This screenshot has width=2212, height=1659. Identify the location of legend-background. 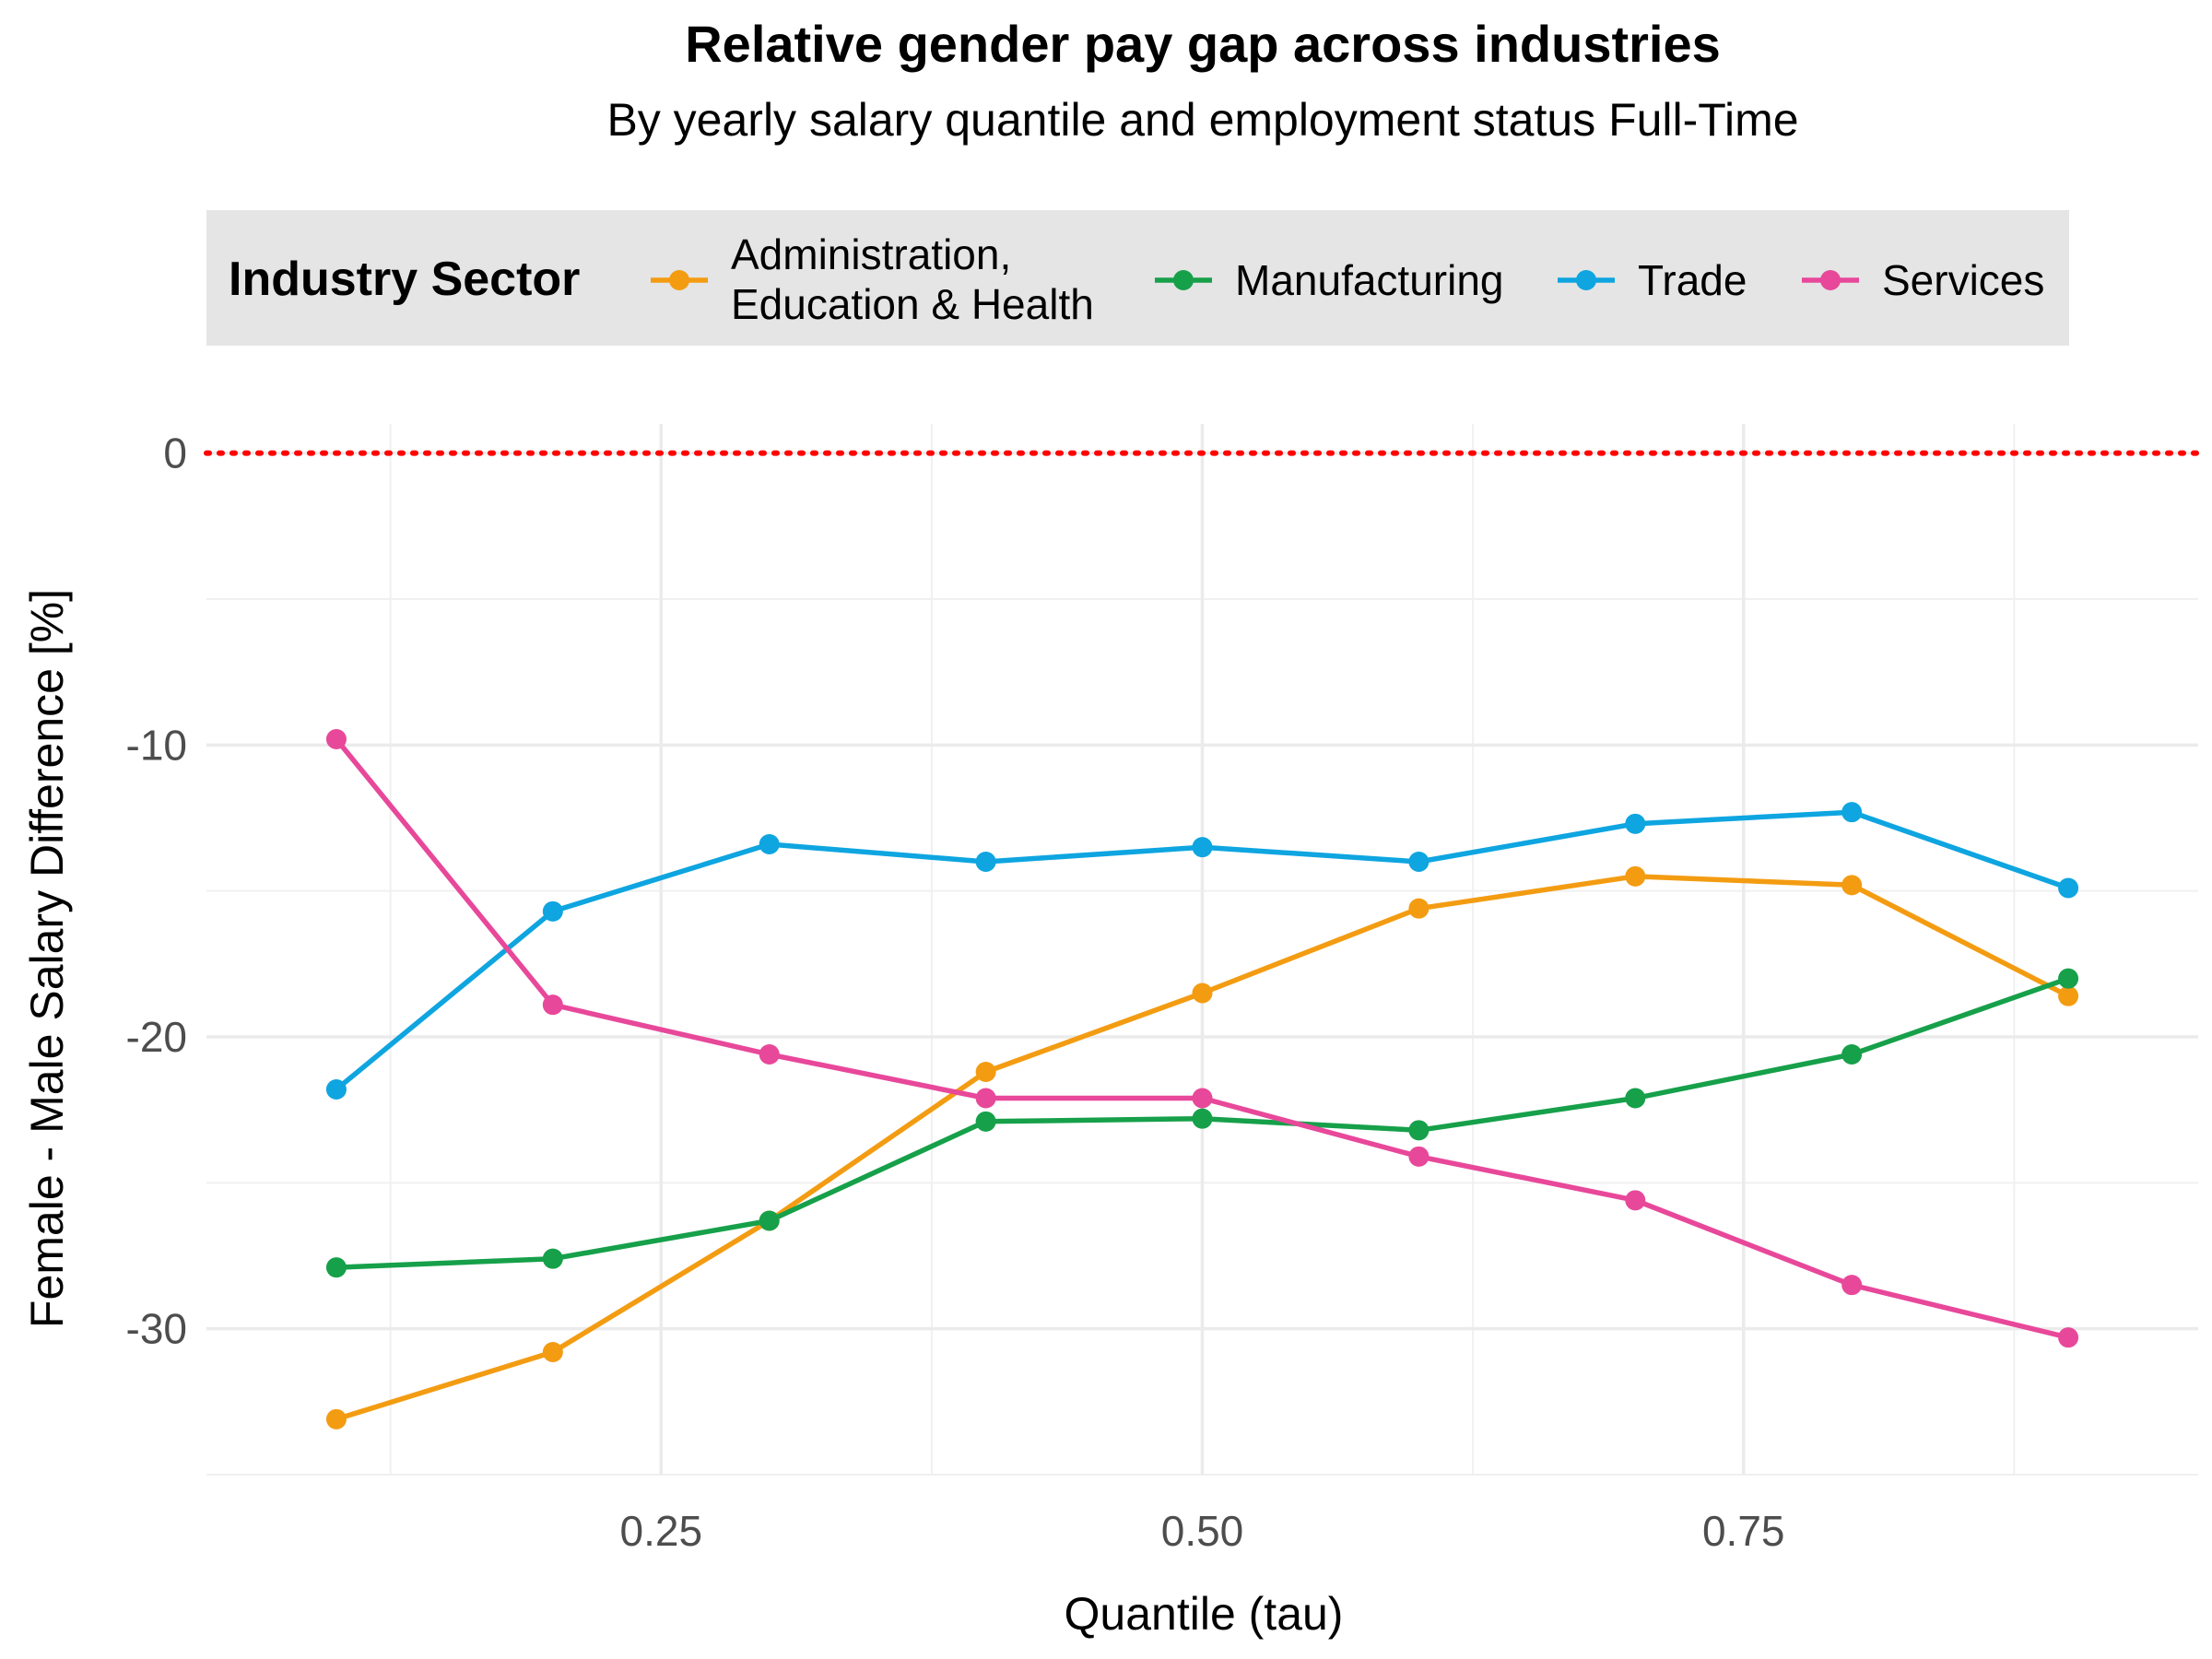
(1137, 278).